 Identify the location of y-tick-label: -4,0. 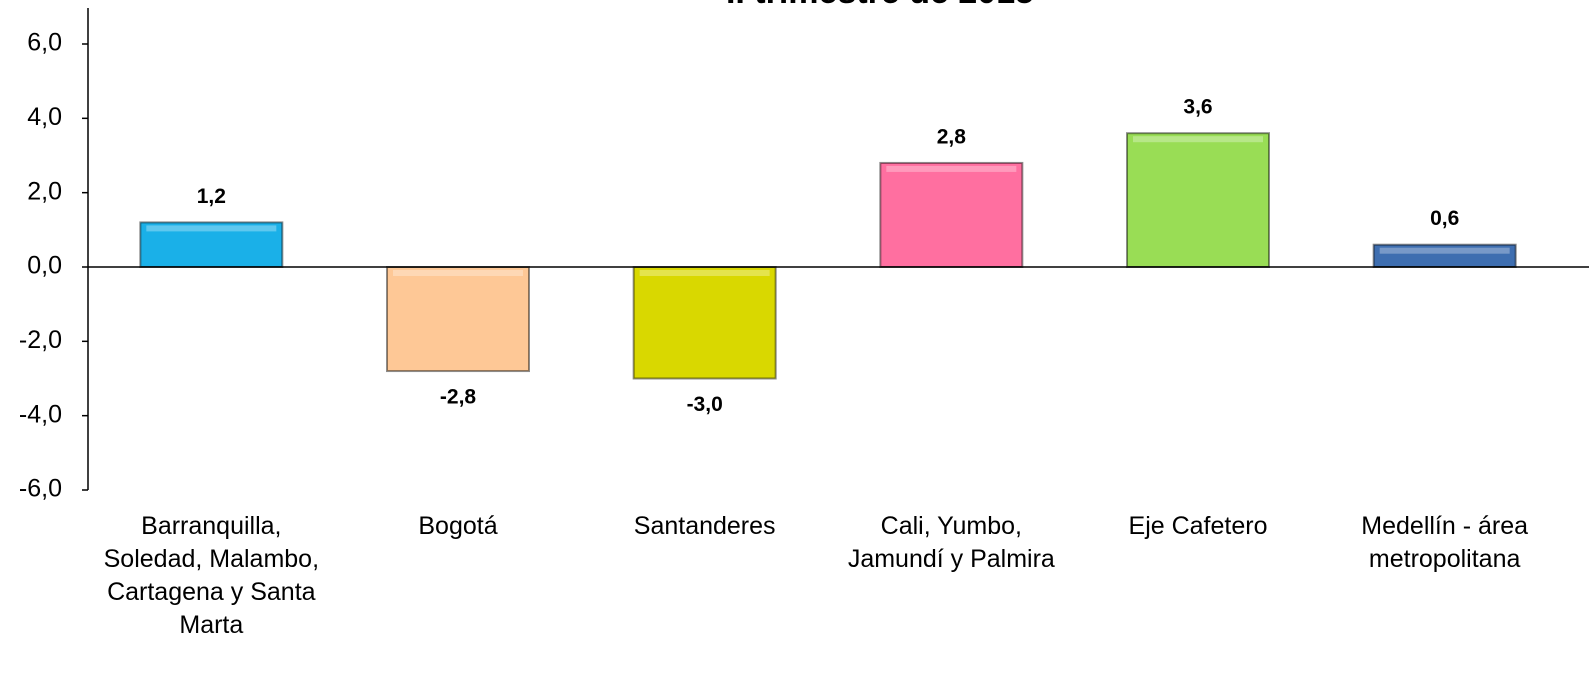
(40, 414).